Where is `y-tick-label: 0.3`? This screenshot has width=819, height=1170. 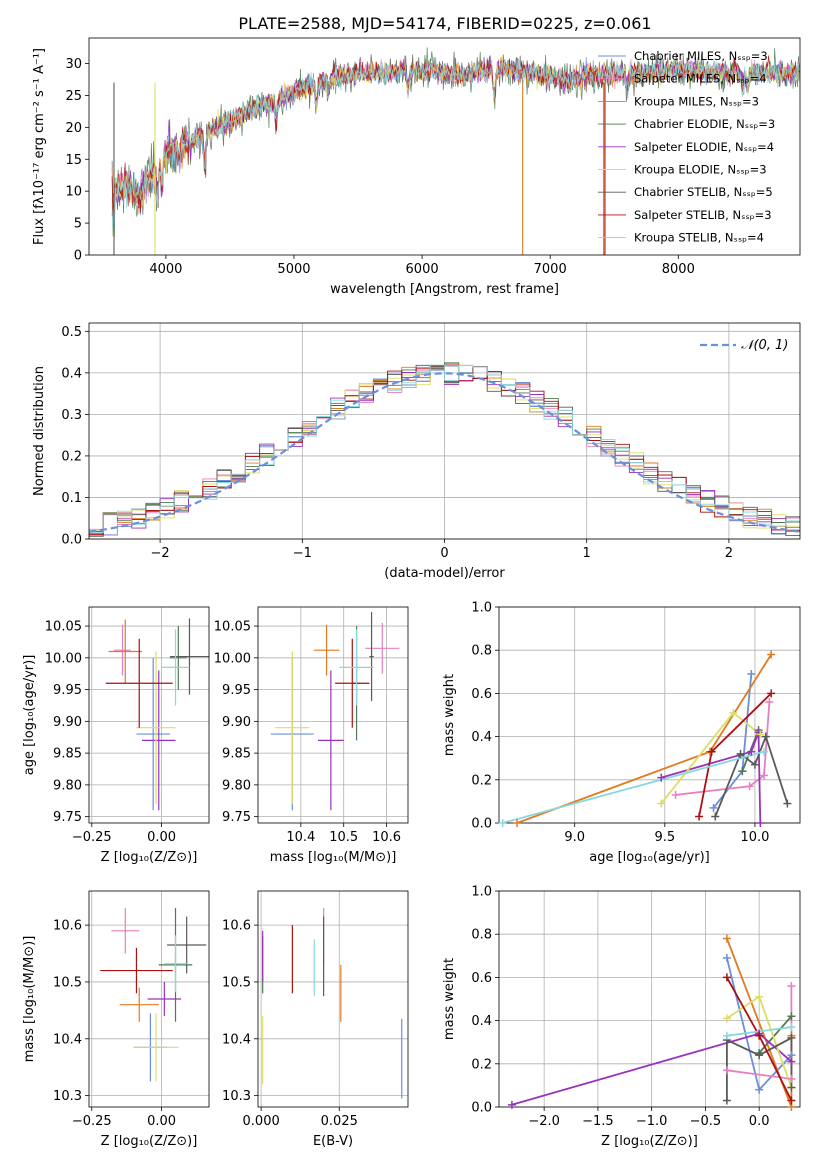
y-tick-label: 0.3 is located at coordinates (71, 415).